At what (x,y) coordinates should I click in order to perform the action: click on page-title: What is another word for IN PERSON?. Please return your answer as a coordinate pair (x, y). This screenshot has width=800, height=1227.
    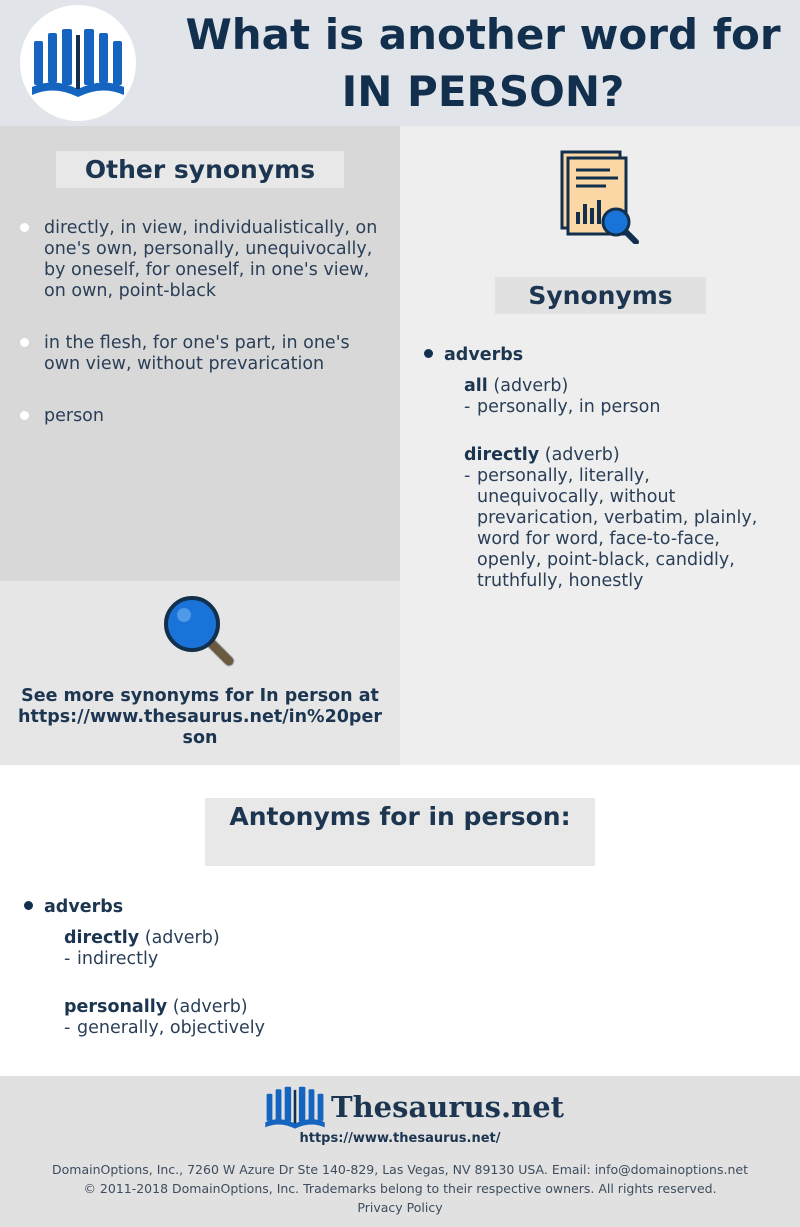
    Looking at the image, I should click on (483, 63).